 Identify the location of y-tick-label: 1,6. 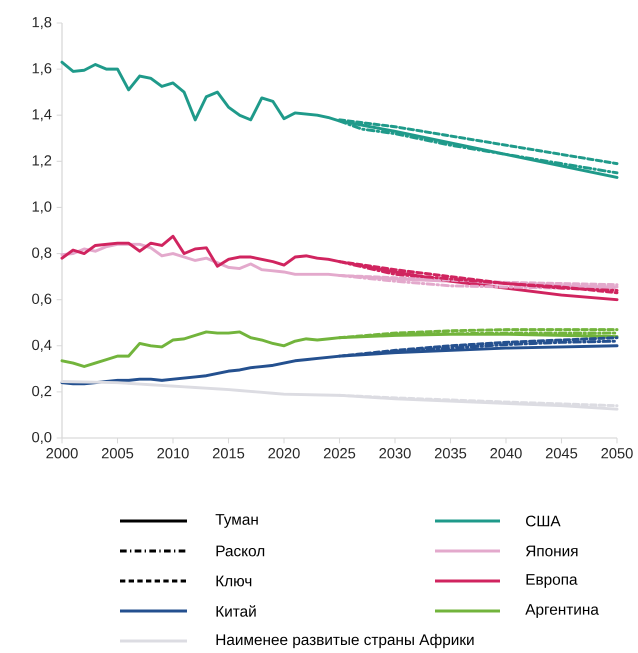
(42, 69).